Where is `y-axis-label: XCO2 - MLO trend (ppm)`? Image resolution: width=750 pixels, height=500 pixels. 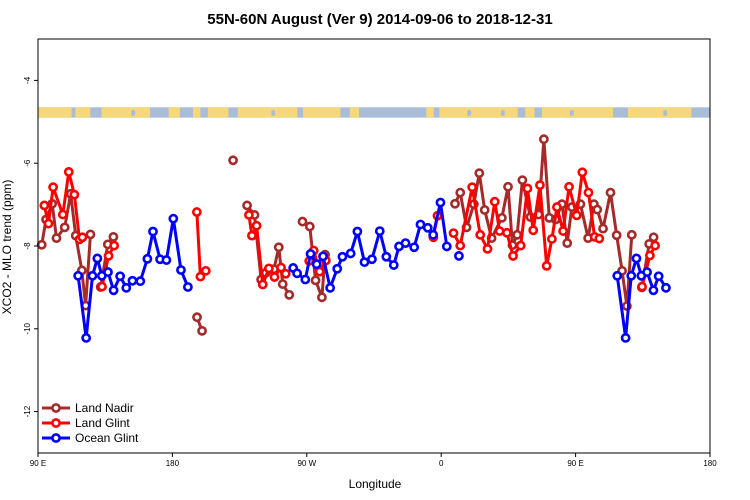
y-axis-label: XCO2 - MLO trend (ppm) is located at coordinates (7, 247).